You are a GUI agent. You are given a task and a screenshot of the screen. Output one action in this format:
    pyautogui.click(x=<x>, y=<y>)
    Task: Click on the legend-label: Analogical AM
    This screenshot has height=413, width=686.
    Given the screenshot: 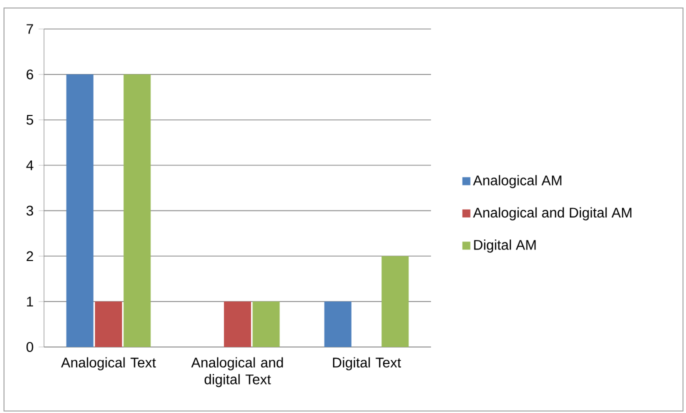 What is the action you would take?
    pyautogui.click(x=517, y=181)
    